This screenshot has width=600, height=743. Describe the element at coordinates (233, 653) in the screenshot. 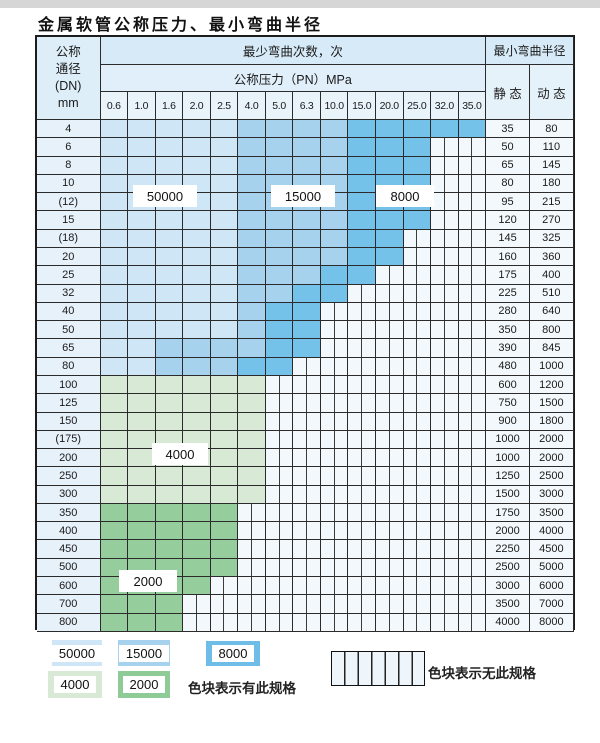

I see `legend-value: 8000` at that location.